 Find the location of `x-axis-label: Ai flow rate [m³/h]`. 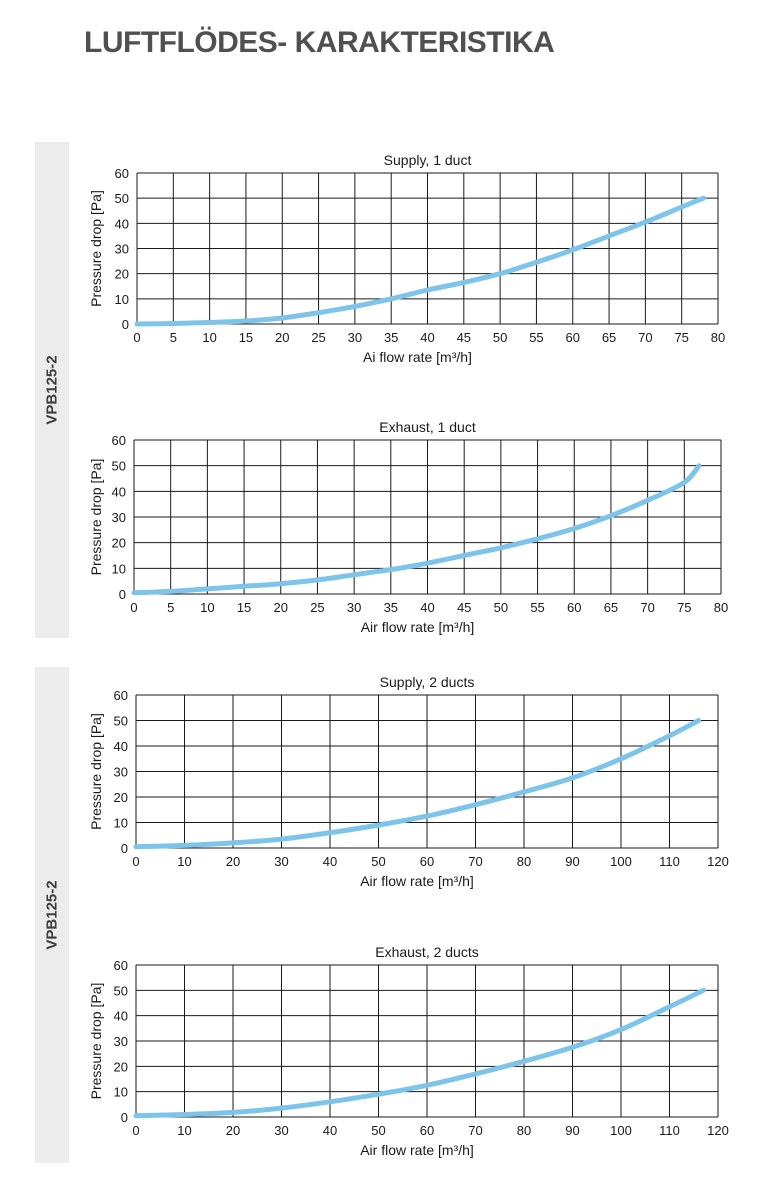

x-axis-label: Ai flow rate [m³/h] is located at coordinates (417, 357).